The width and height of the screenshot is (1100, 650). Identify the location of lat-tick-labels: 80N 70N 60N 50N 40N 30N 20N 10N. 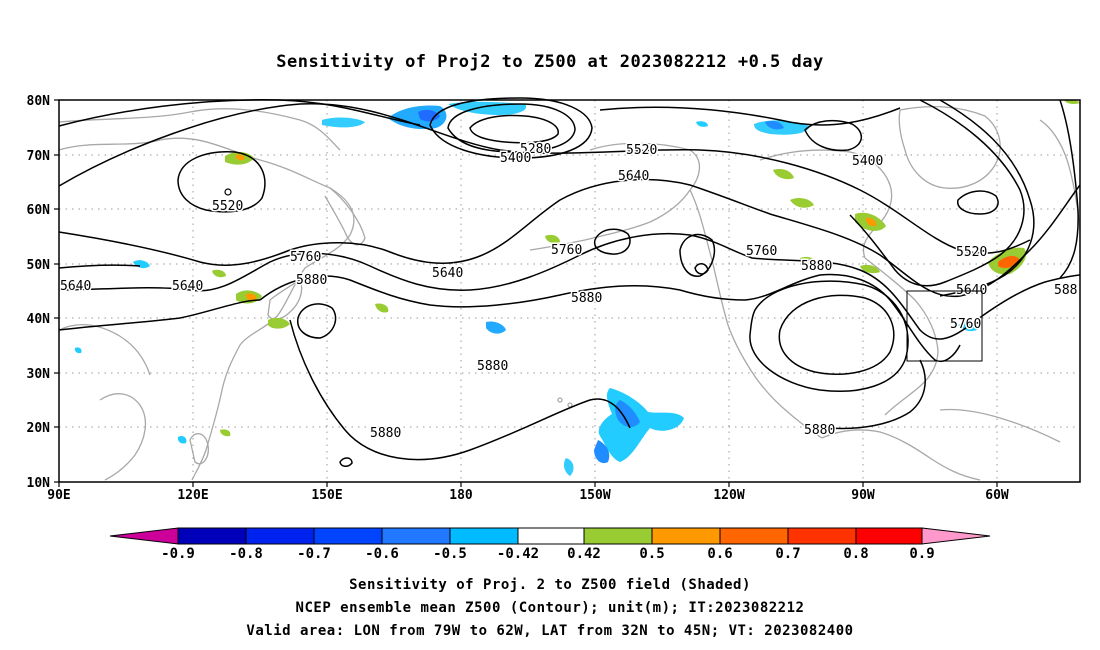
(39, 292).